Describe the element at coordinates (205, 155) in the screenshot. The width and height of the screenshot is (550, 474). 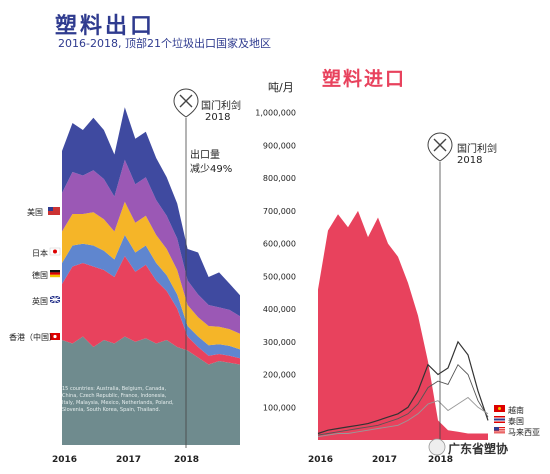
I see `export-note-line1: 出口量` at that location.